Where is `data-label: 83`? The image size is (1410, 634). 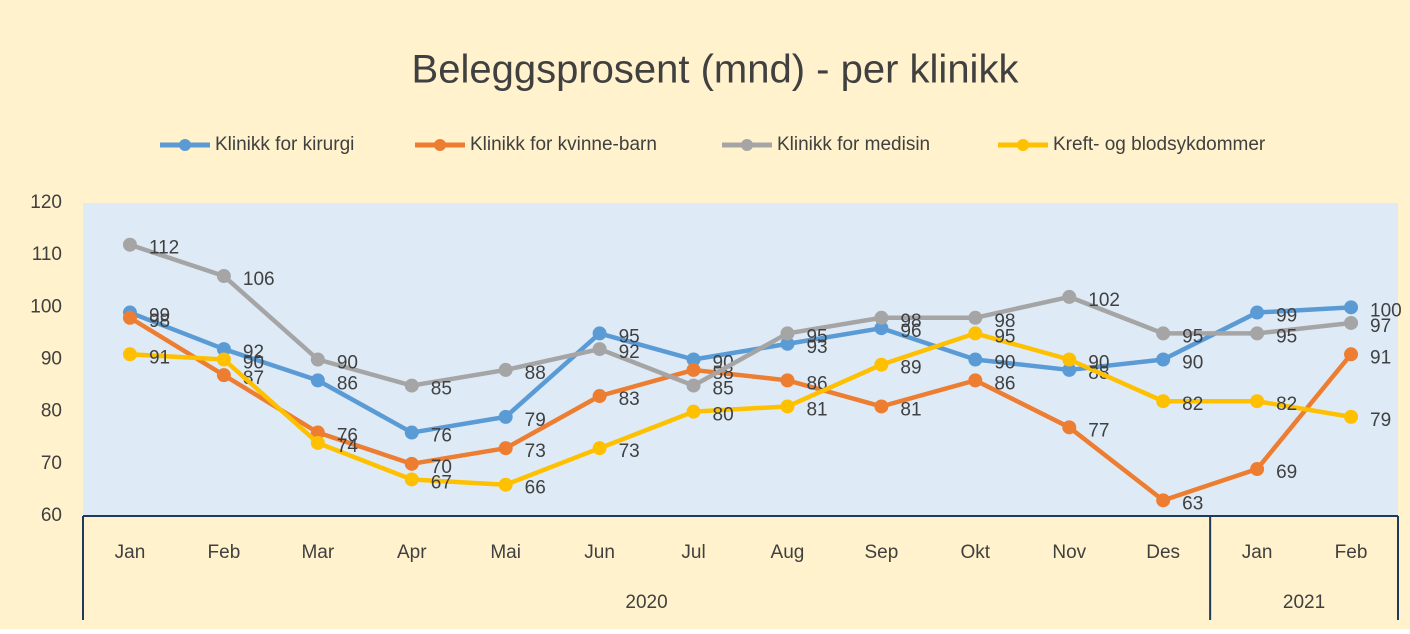 data-label: 83 is located at coordinates (629, 399).